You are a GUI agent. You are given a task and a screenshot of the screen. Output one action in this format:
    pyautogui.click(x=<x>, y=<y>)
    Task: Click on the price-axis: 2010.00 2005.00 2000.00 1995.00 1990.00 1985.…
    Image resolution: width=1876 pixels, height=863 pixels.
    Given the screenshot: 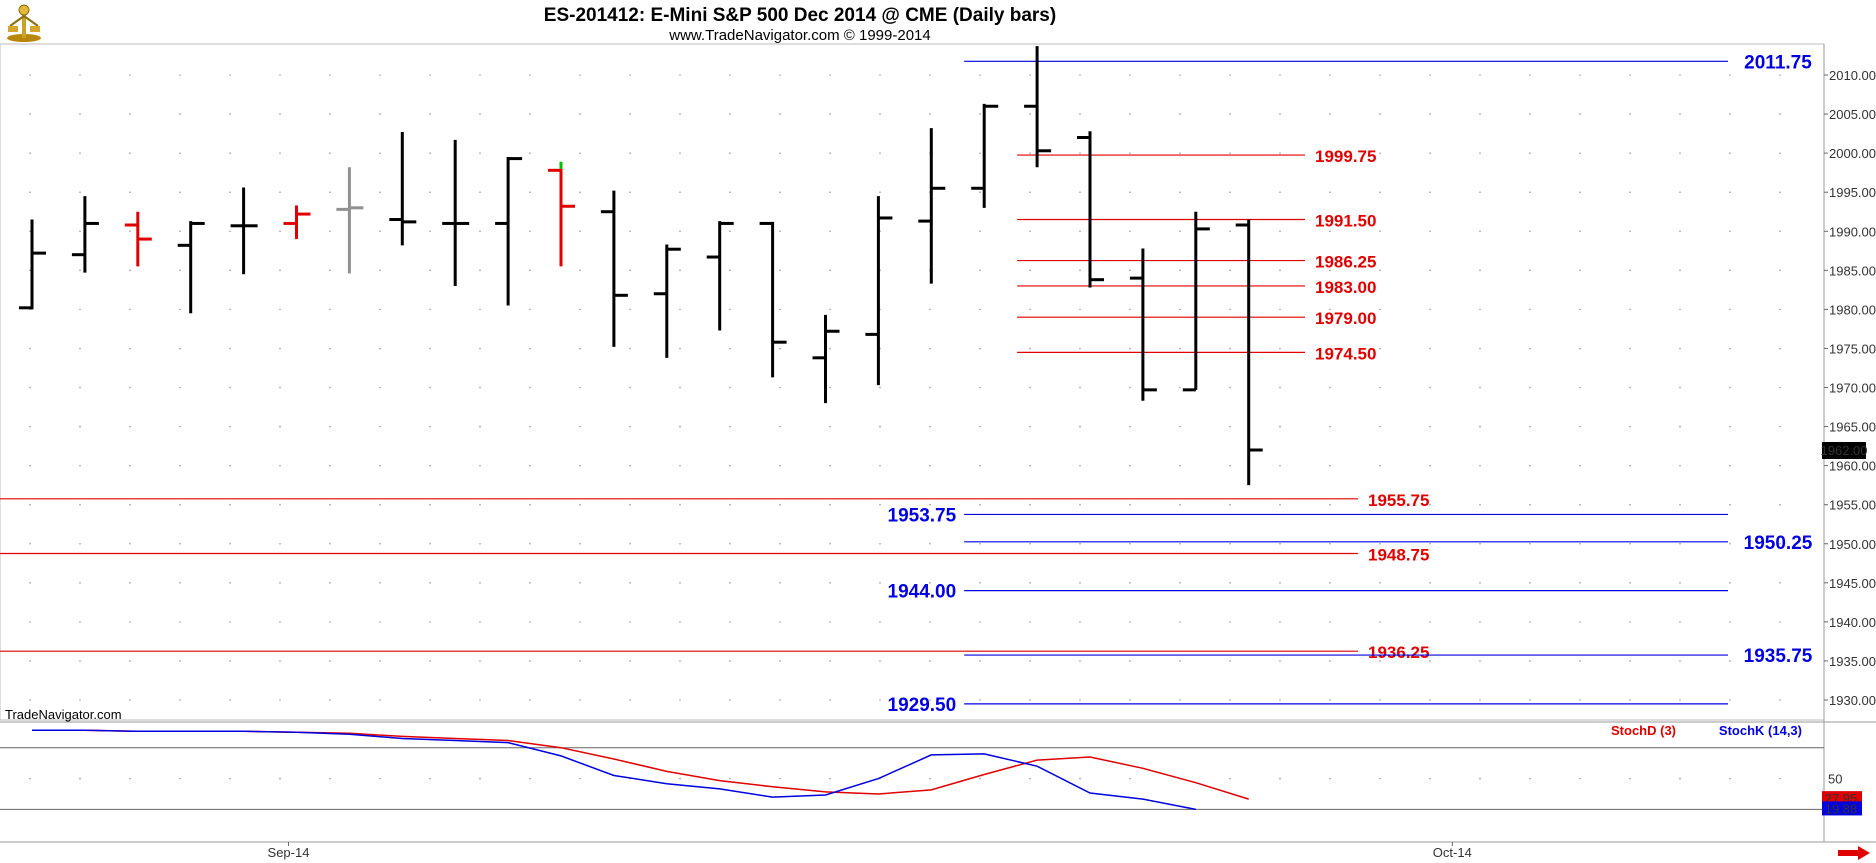 What is the action you would take?
    pyautogui.click(x=1850, y=388)
    